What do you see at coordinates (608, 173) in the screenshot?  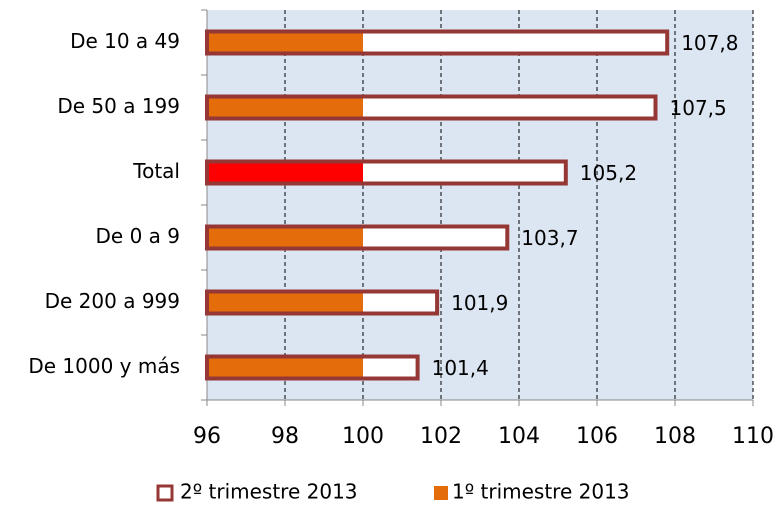 I see `value-label: 105,2` at bounding box center [608, 173].